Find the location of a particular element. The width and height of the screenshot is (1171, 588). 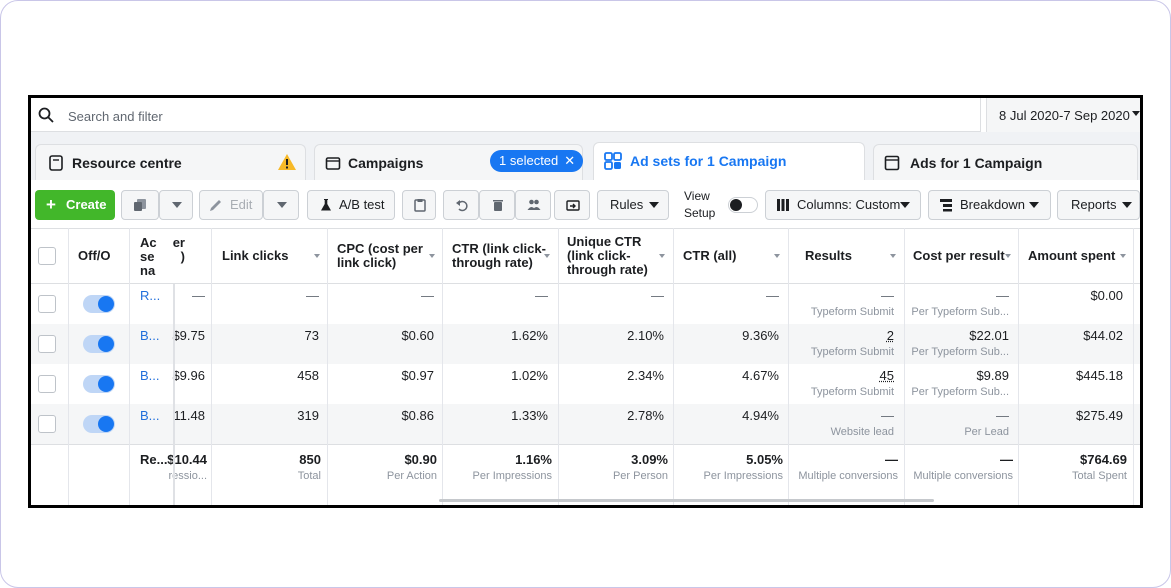

cell-cost-per-result-sub: Per Lead is located at coordinates (986, 432).